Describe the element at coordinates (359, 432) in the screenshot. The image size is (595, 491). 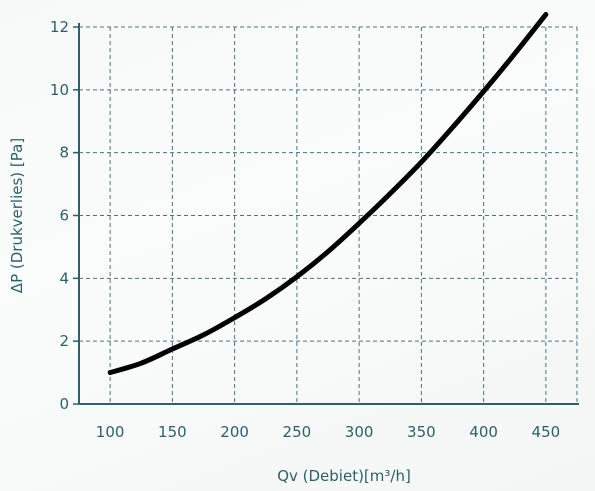
I see `x-tick-label: 300` at that location.